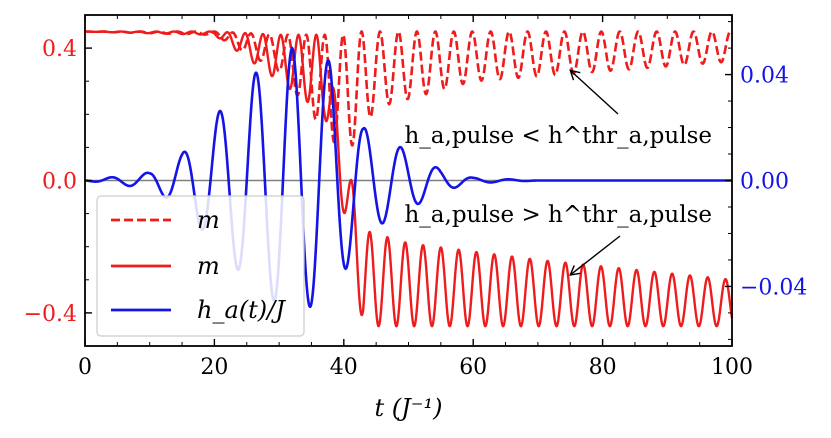 The image size is (831, 438). Describe the element at coordinates (603, 367) in the screenshot. I see `x-tick-label: 80` at that location.